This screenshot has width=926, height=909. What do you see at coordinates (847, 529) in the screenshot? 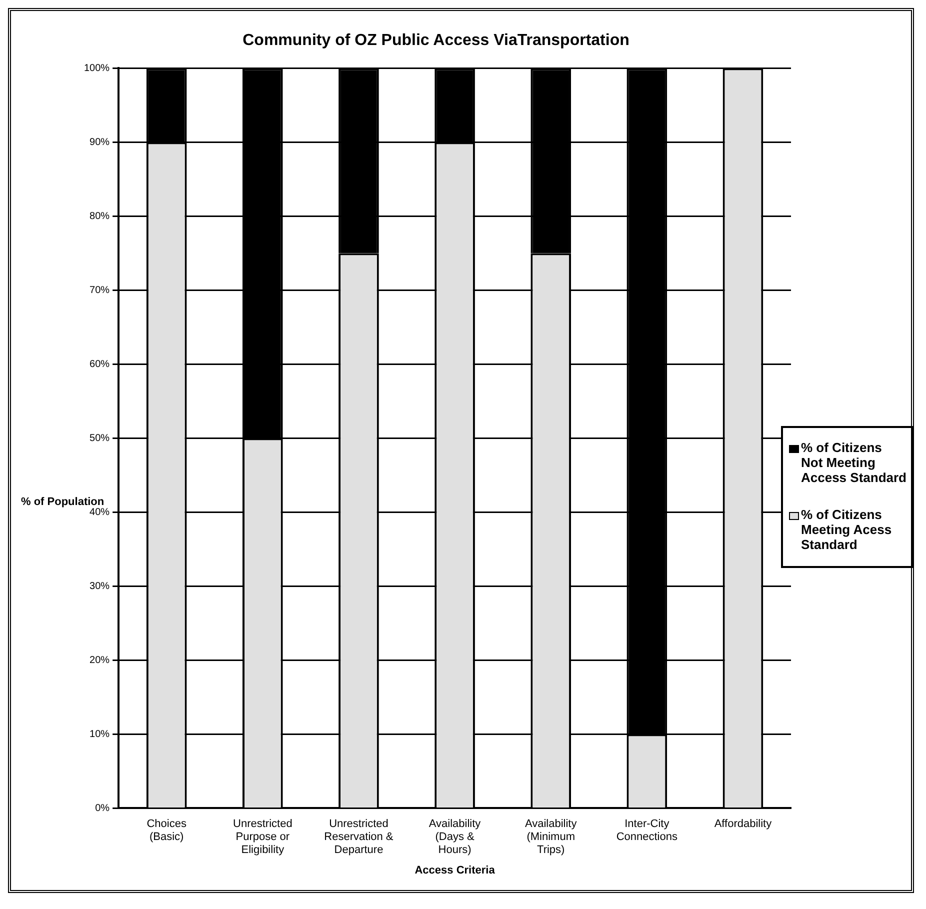
I see `legend-label: % of Citizens Meeting Acess Standard` at bounding box center [847, 529].